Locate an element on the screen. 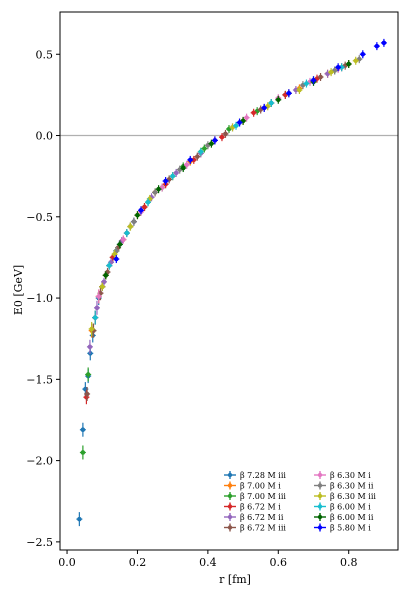  legend-item: β 7.00 M iii is located at coordinates (255, 496).